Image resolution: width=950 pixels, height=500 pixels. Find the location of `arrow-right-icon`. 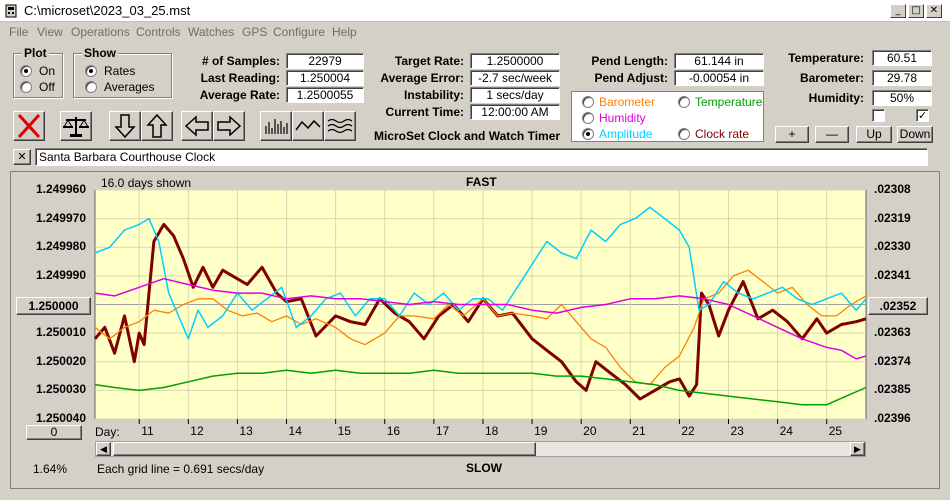

arrow-right-icon is located at coordinates (229, 126).